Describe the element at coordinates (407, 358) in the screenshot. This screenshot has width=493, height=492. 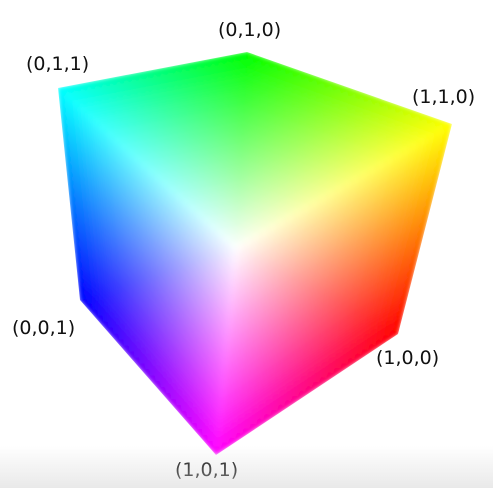
I see `vertex-label-right: (1,0,0)` at that location.